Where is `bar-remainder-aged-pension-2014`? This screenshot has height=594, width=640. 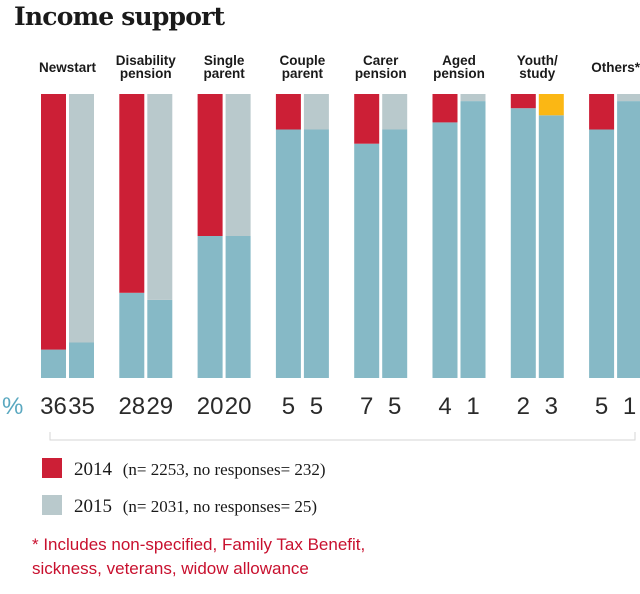 bar-remainder-aged-pension-2014 is located at coordinates (445, 250).